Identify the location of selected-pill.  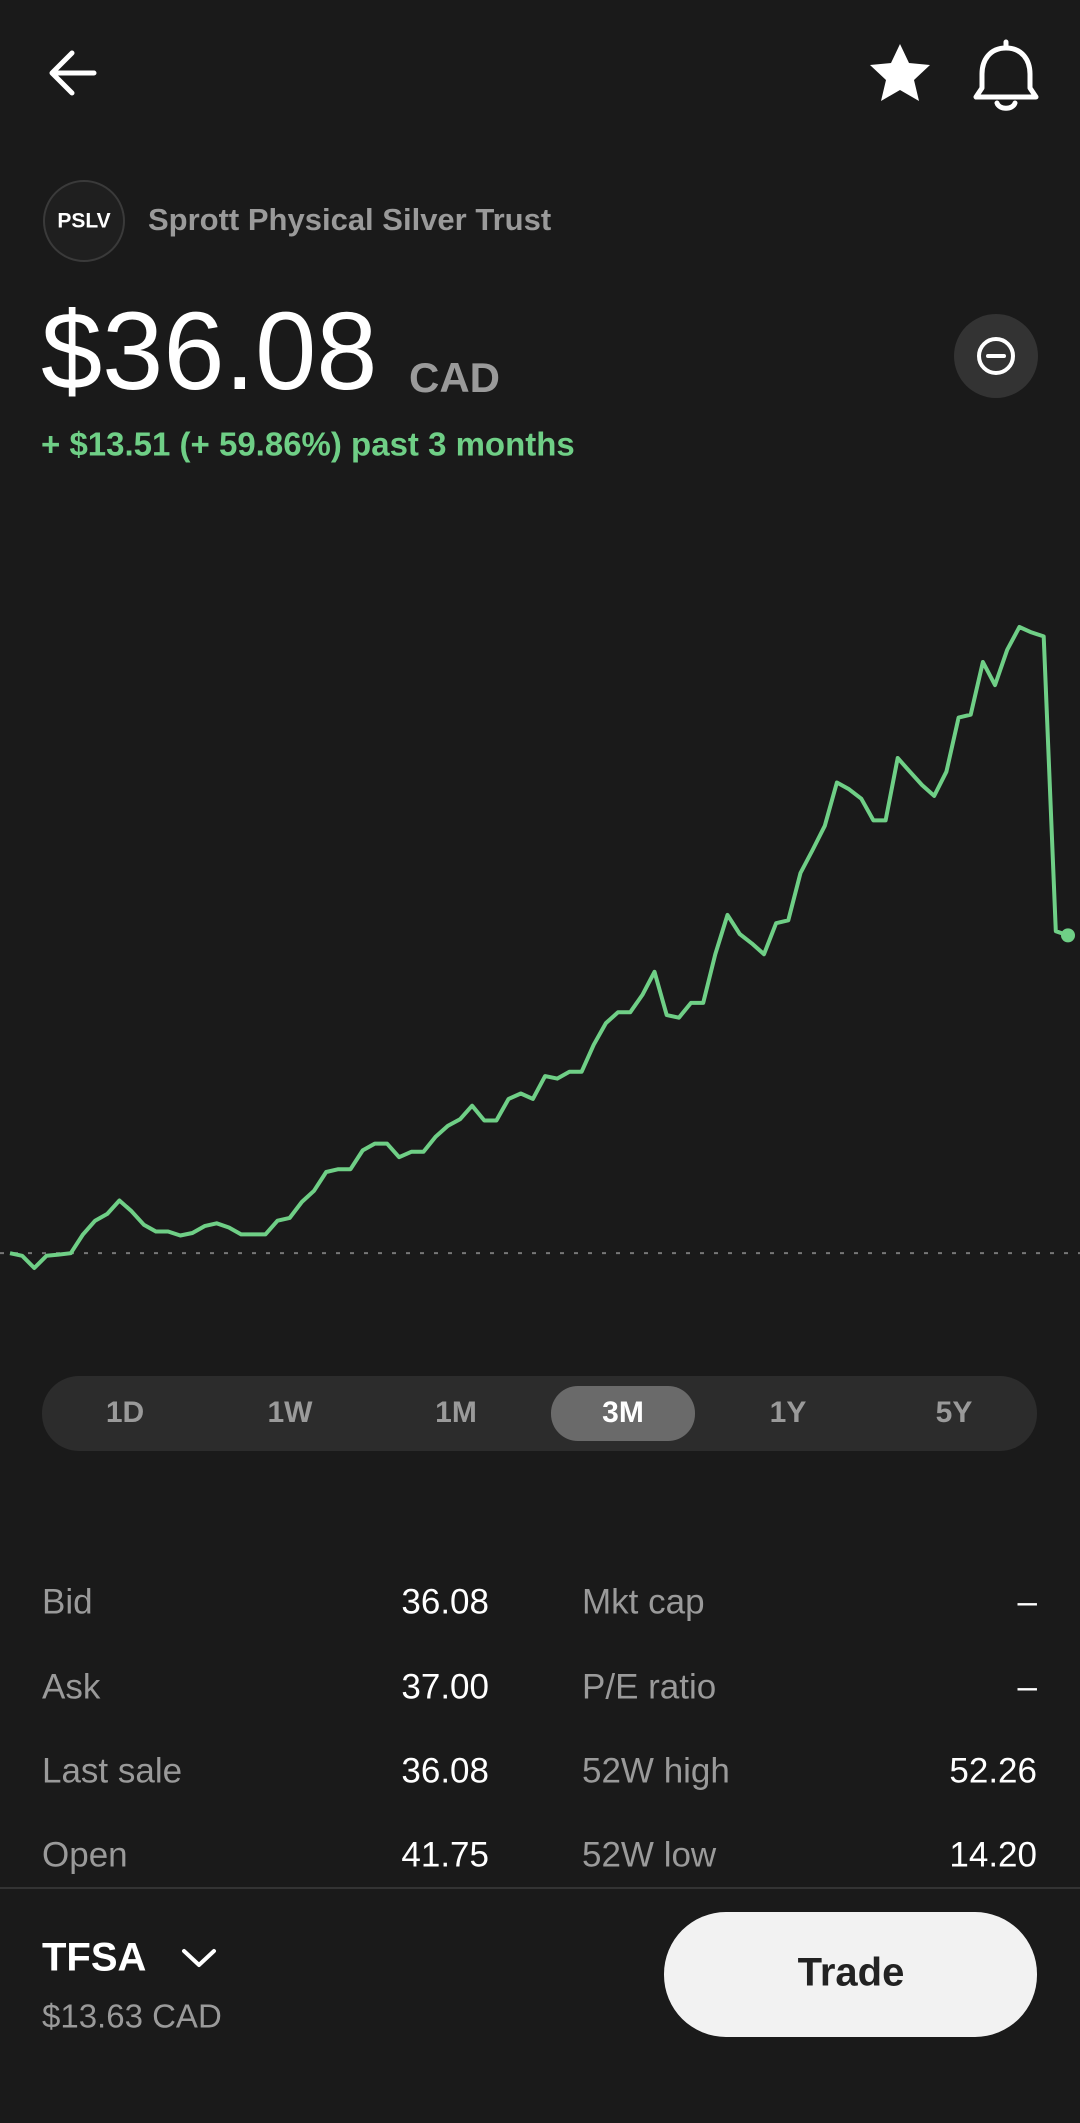
(623, 1413).